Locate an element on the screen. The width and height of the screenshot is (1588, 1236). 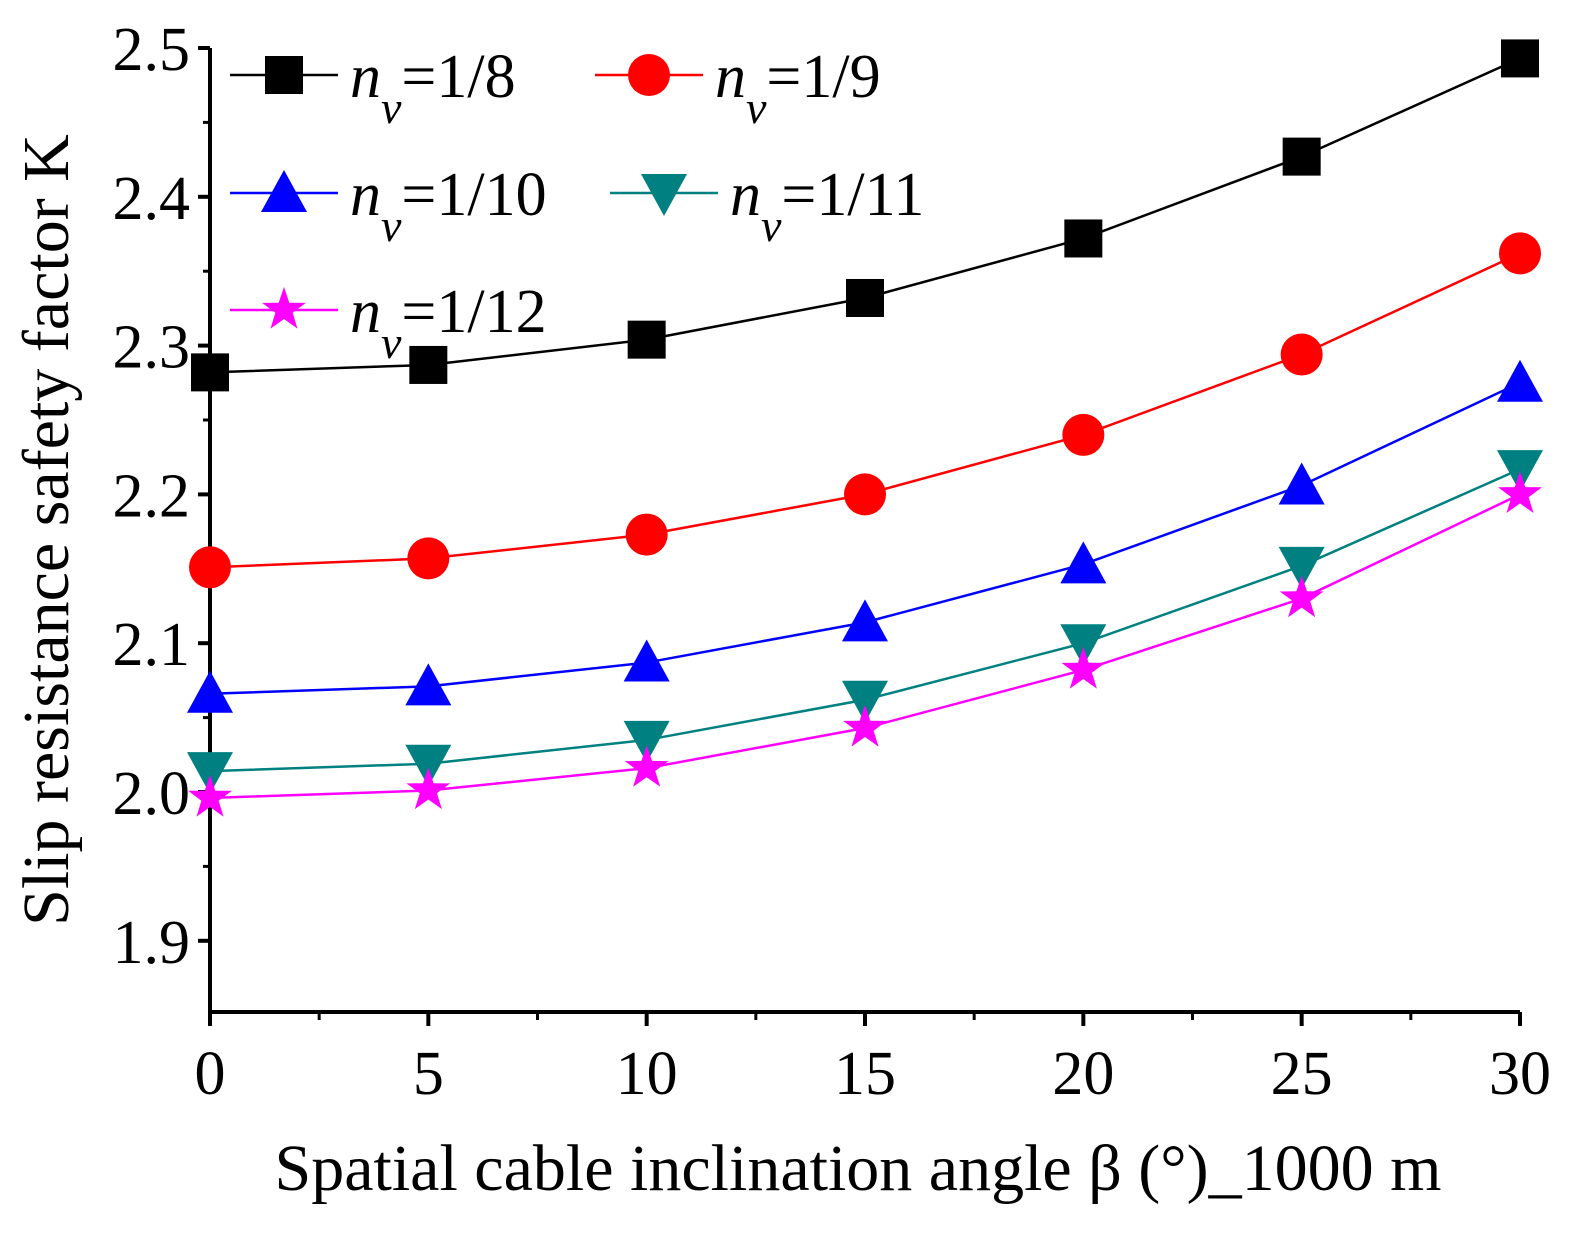
legend-item: nv=1/8 is located at coordinates (373, 88).